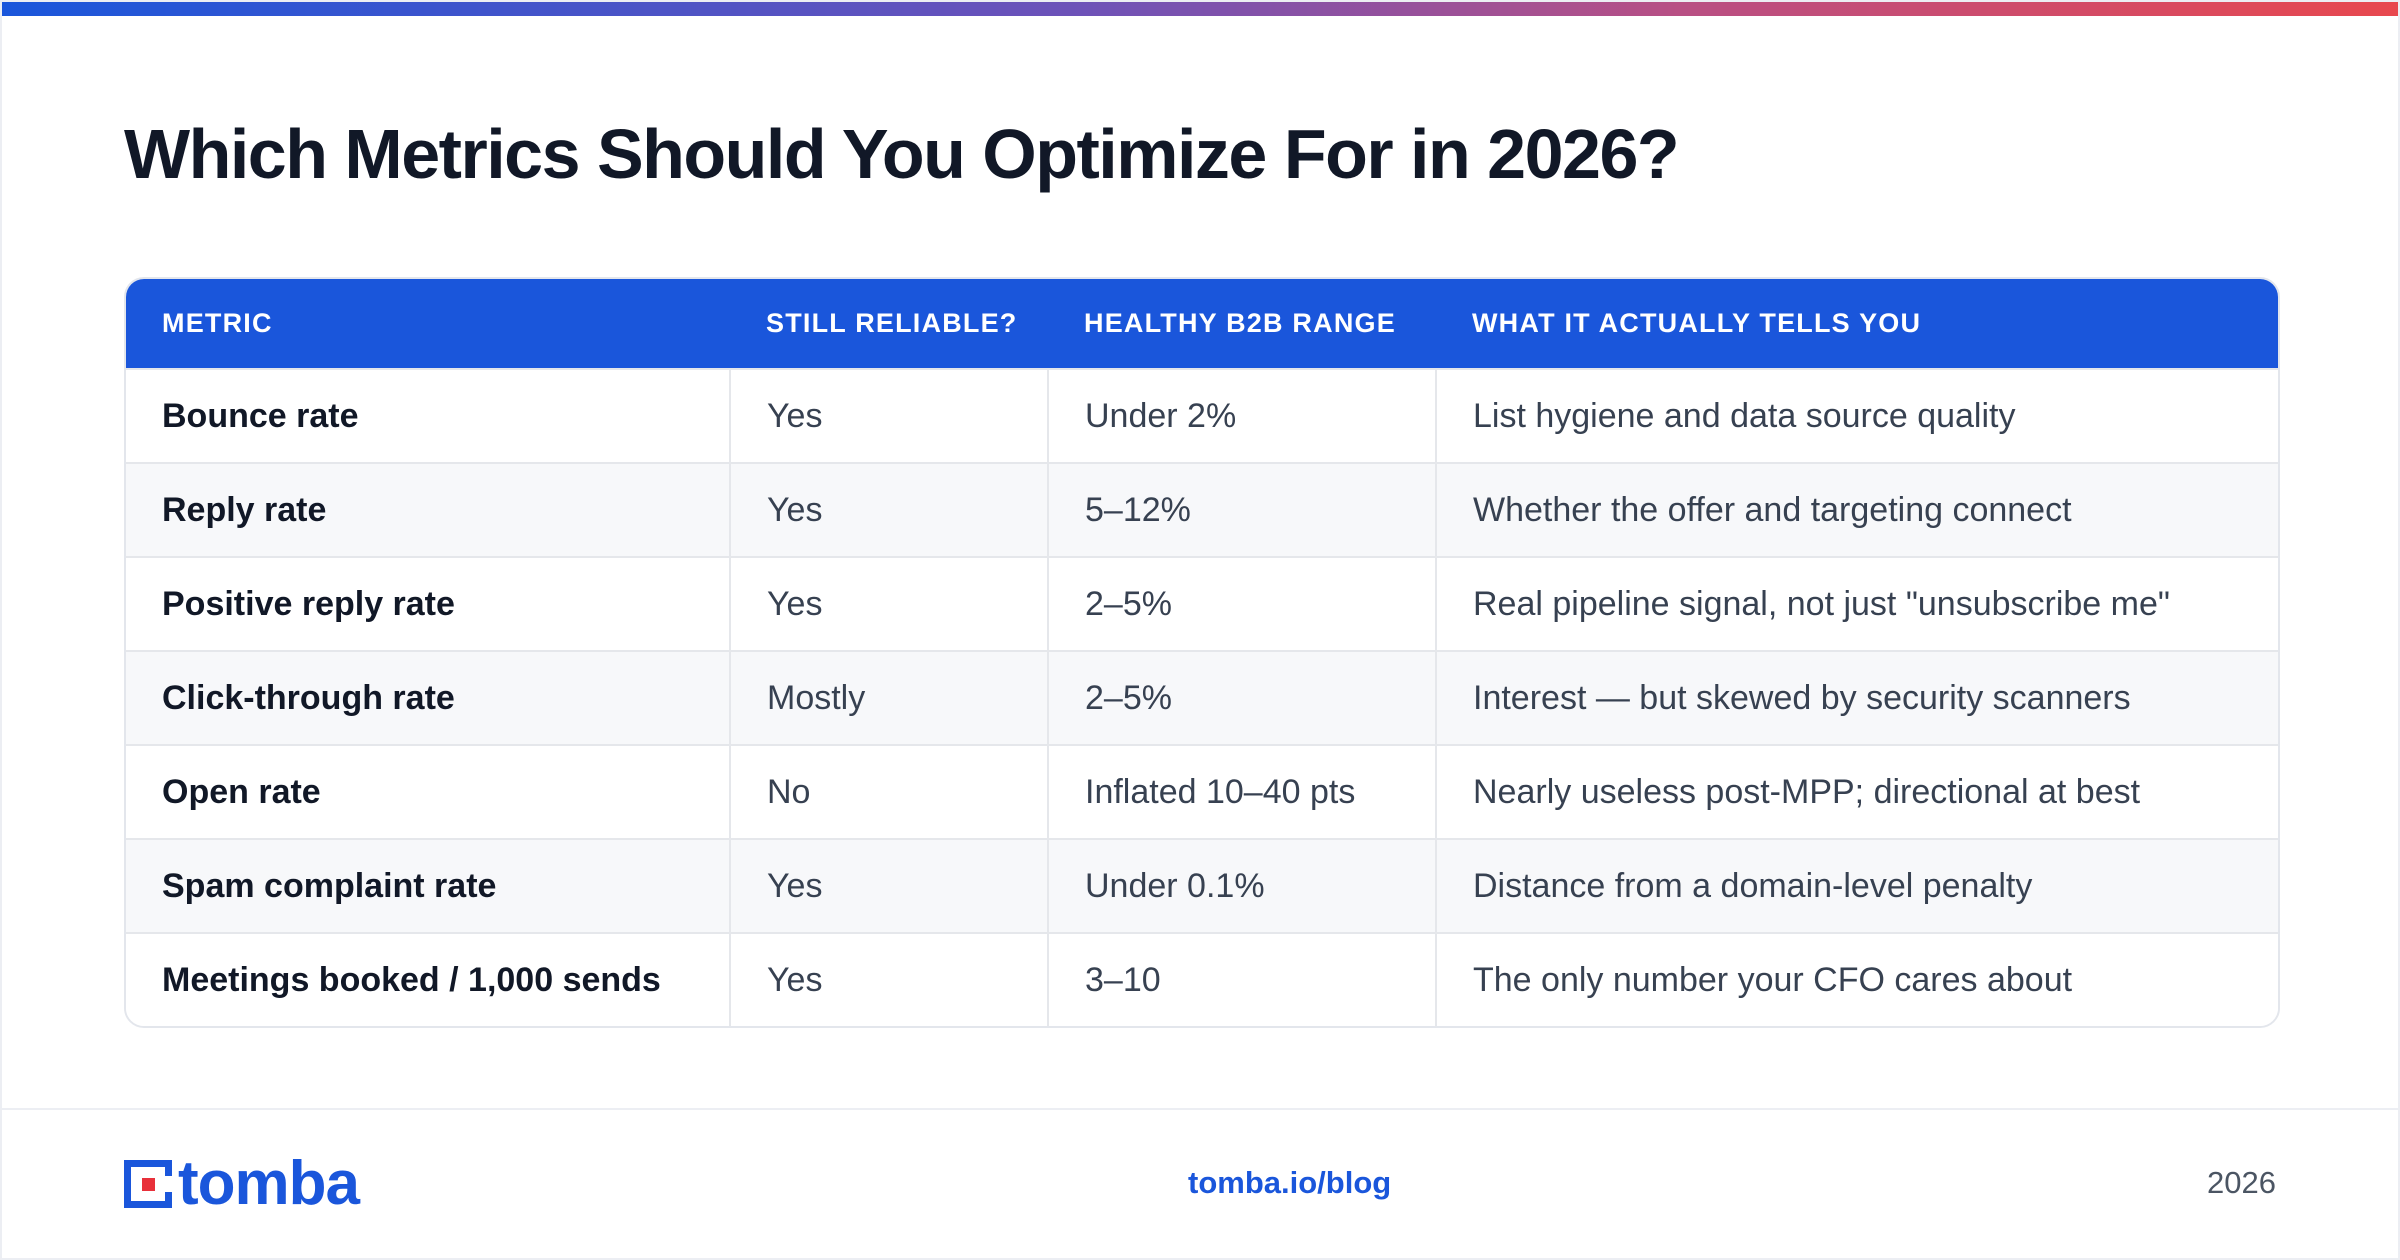 The height and width of the screenshot is (1260, 2400). I want to click on tomba-logo: tomba, so click(242, 1183).